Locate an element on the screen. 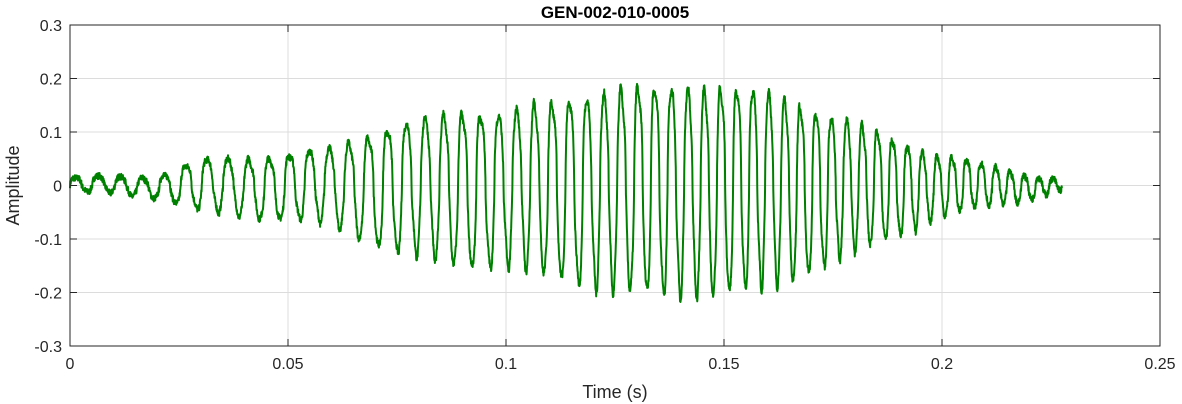 This screenshot has height=404, width=1182. y-axis-label: Amplitude is located at coordinates (13, 185).